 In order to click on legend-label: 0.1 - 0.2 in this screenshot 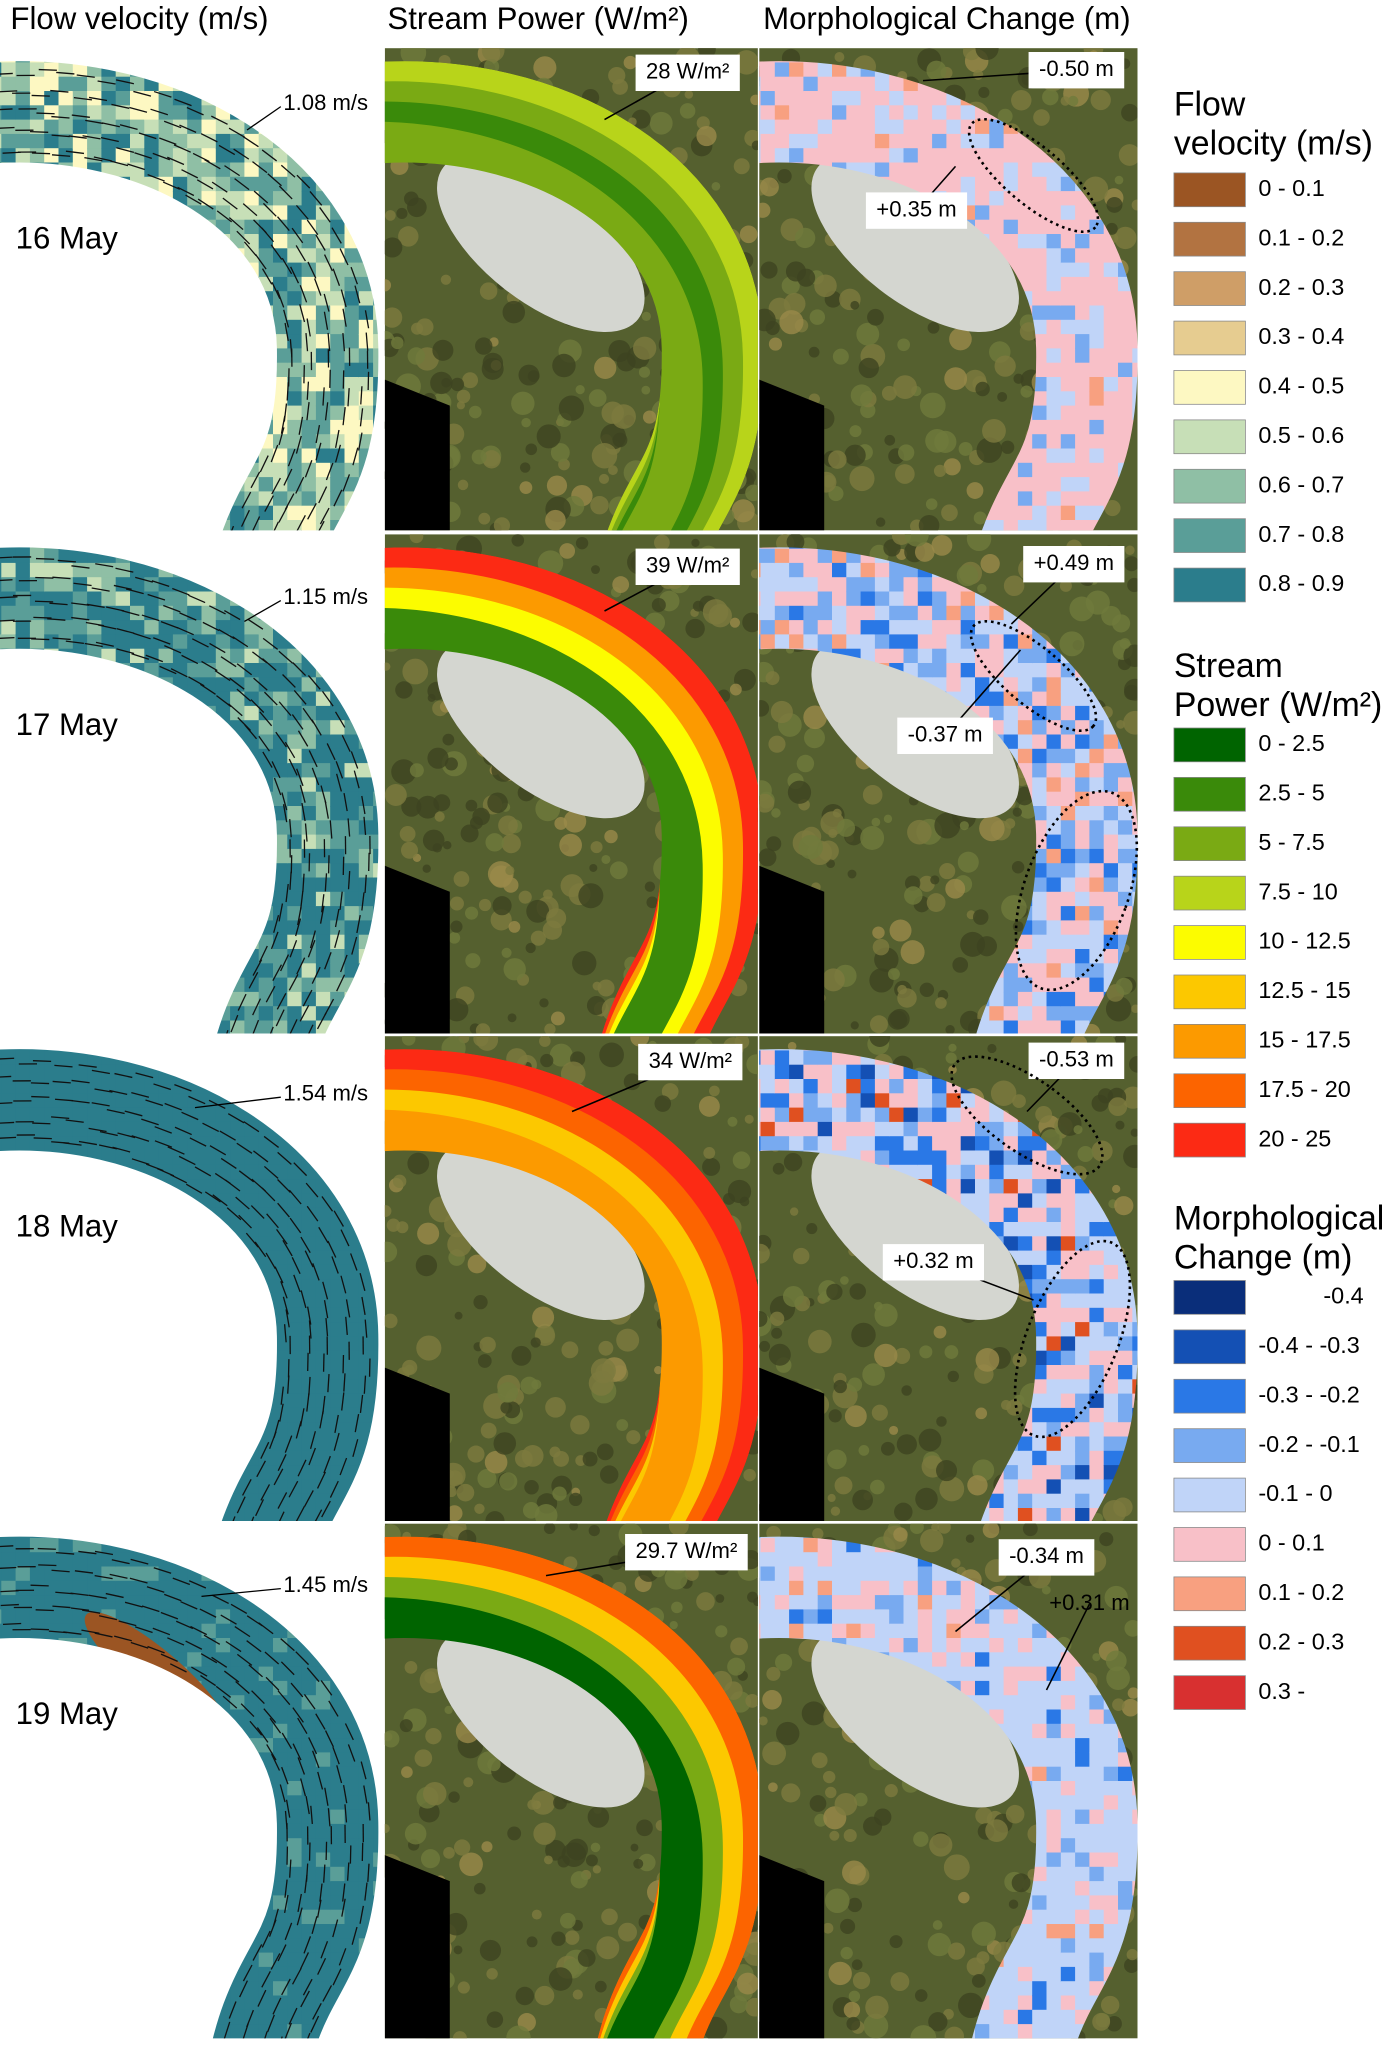, I will do `click(1301, 237)`.